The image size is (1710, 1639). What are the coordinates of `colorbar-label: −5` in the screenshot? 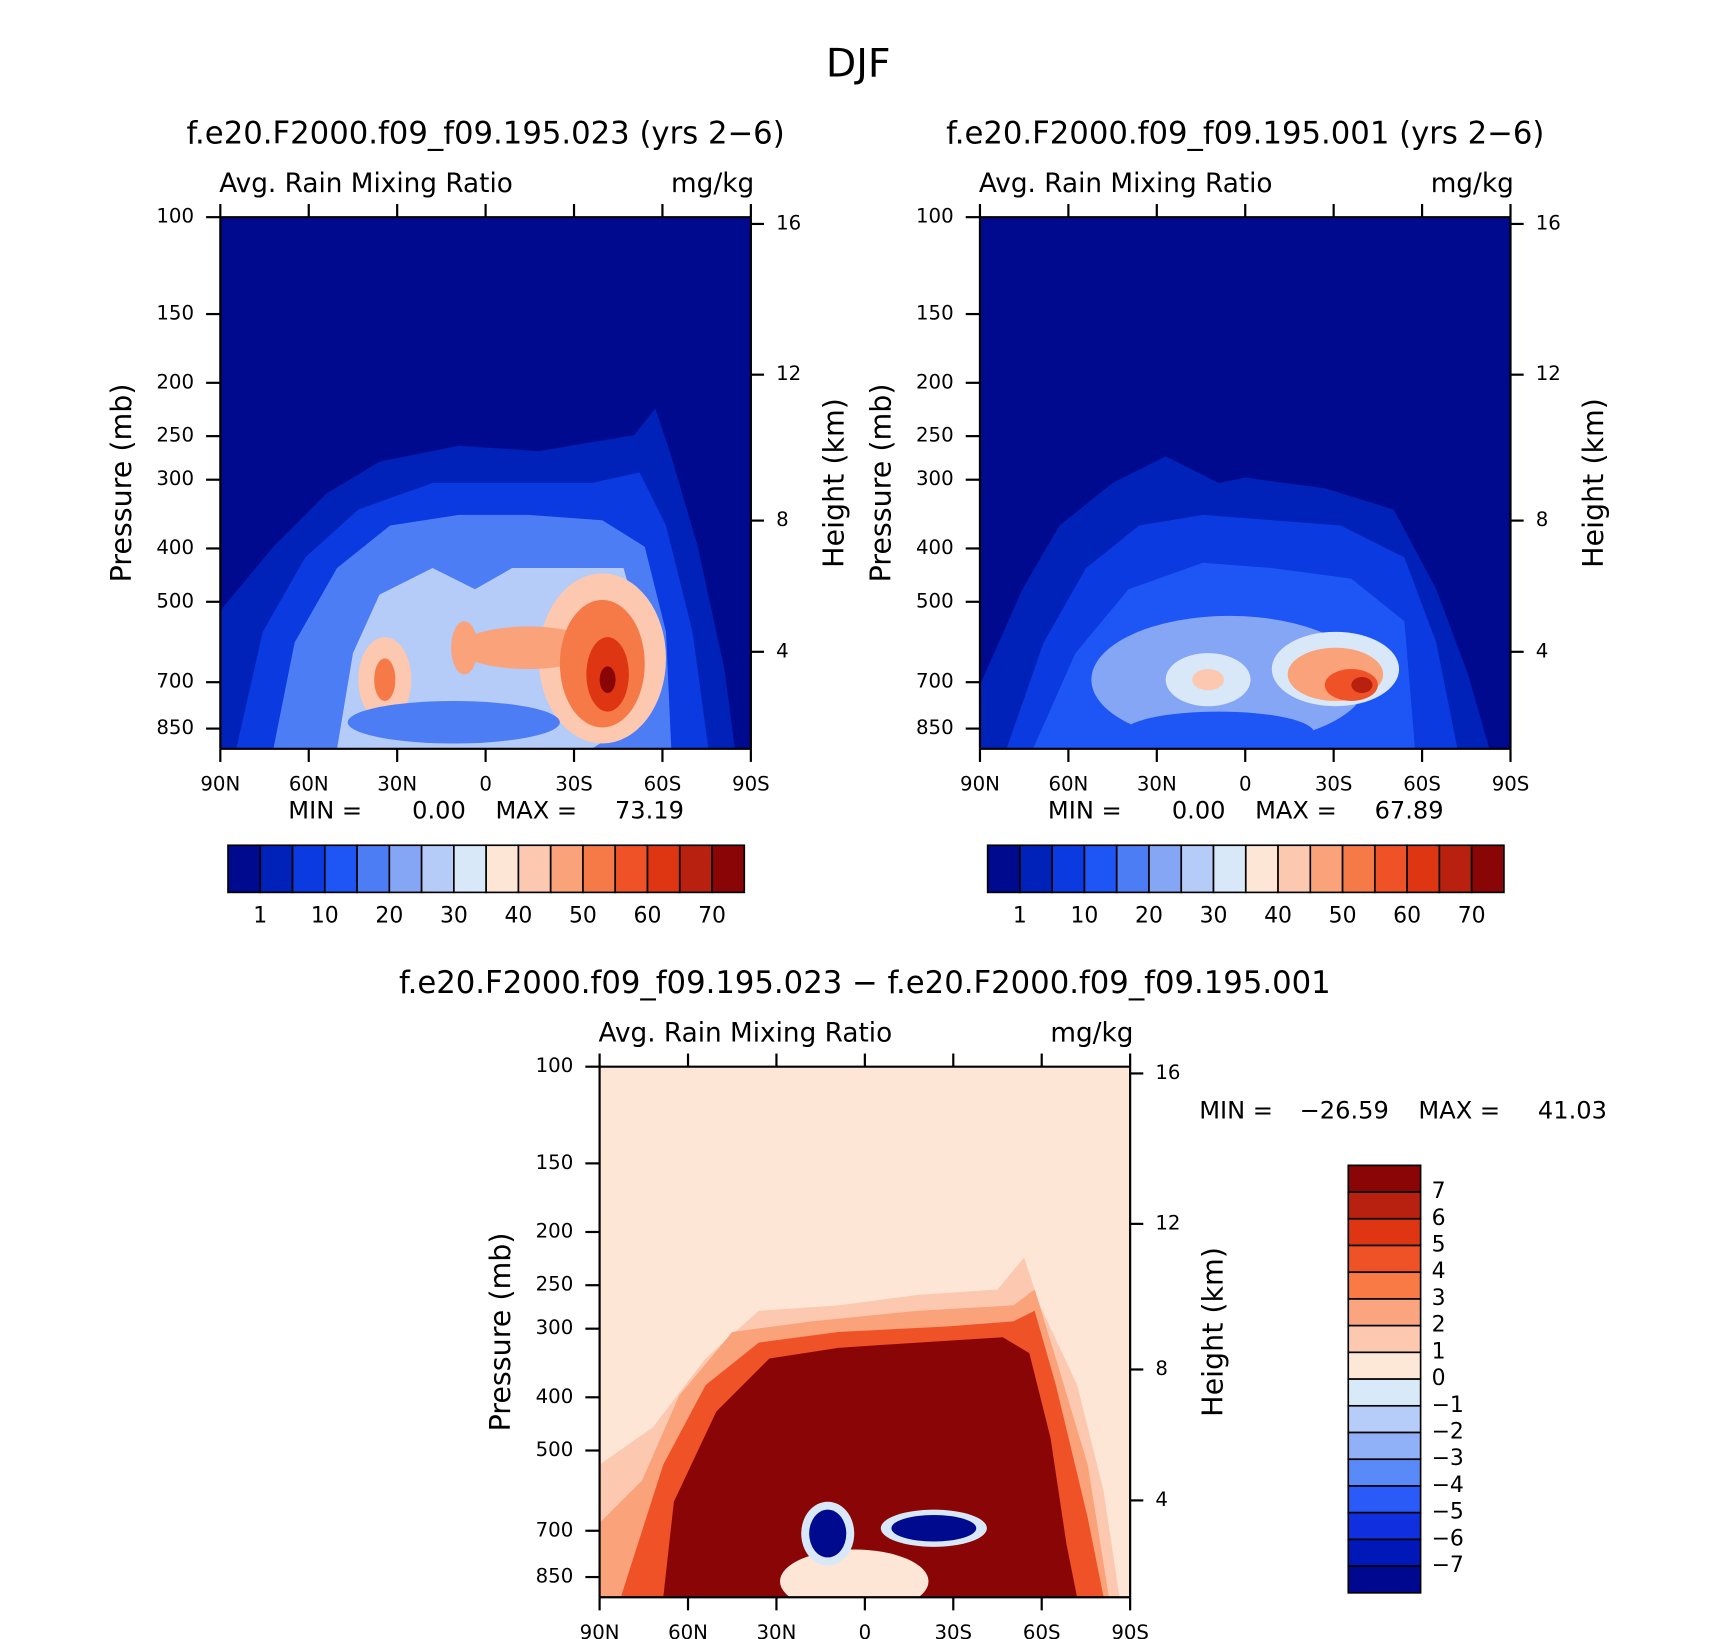 It's located at (1448, 1512).